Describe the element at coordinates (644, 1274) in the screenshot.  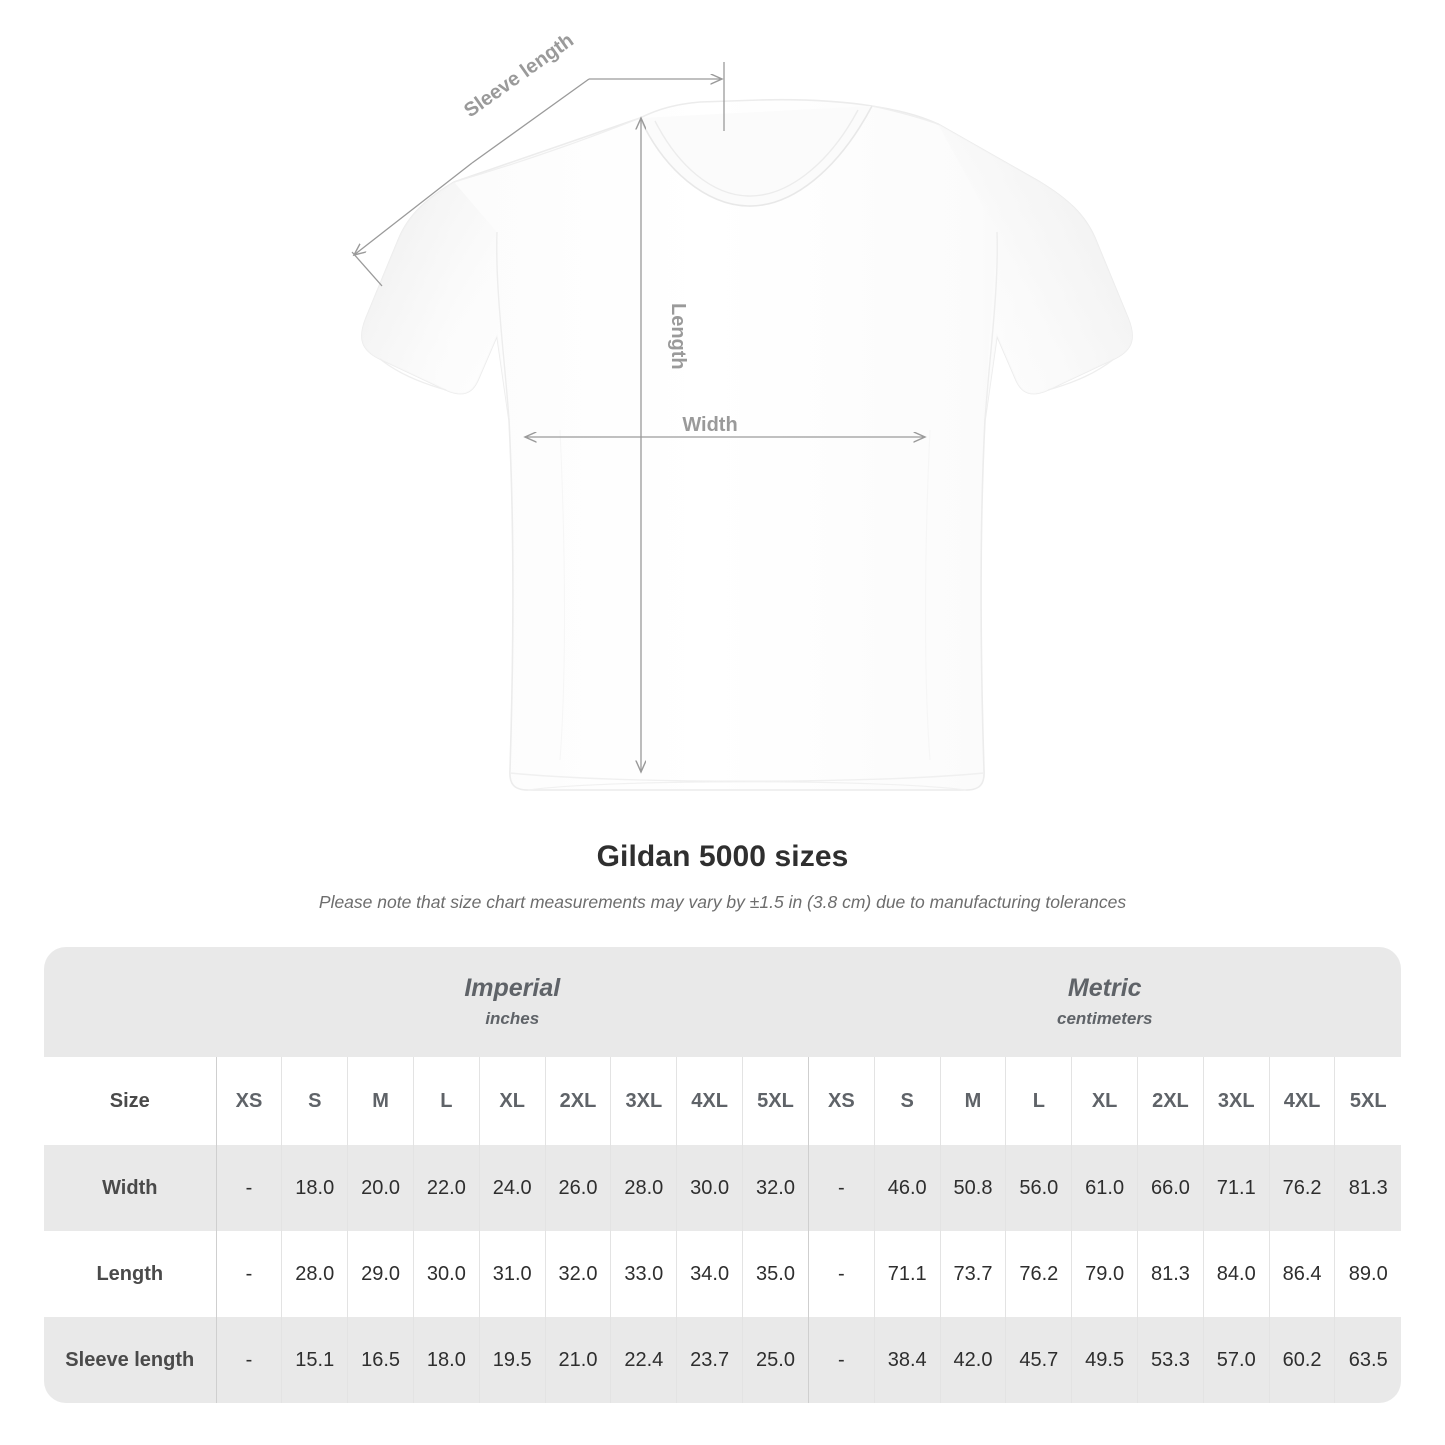
I see `cell-length-imperial-3xl: 33.0` at that location.